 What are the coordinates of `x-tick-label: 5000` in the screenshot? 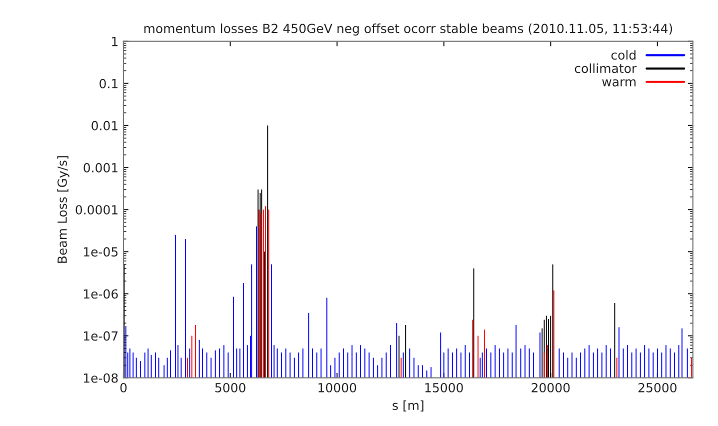 It's located at (230, 387).